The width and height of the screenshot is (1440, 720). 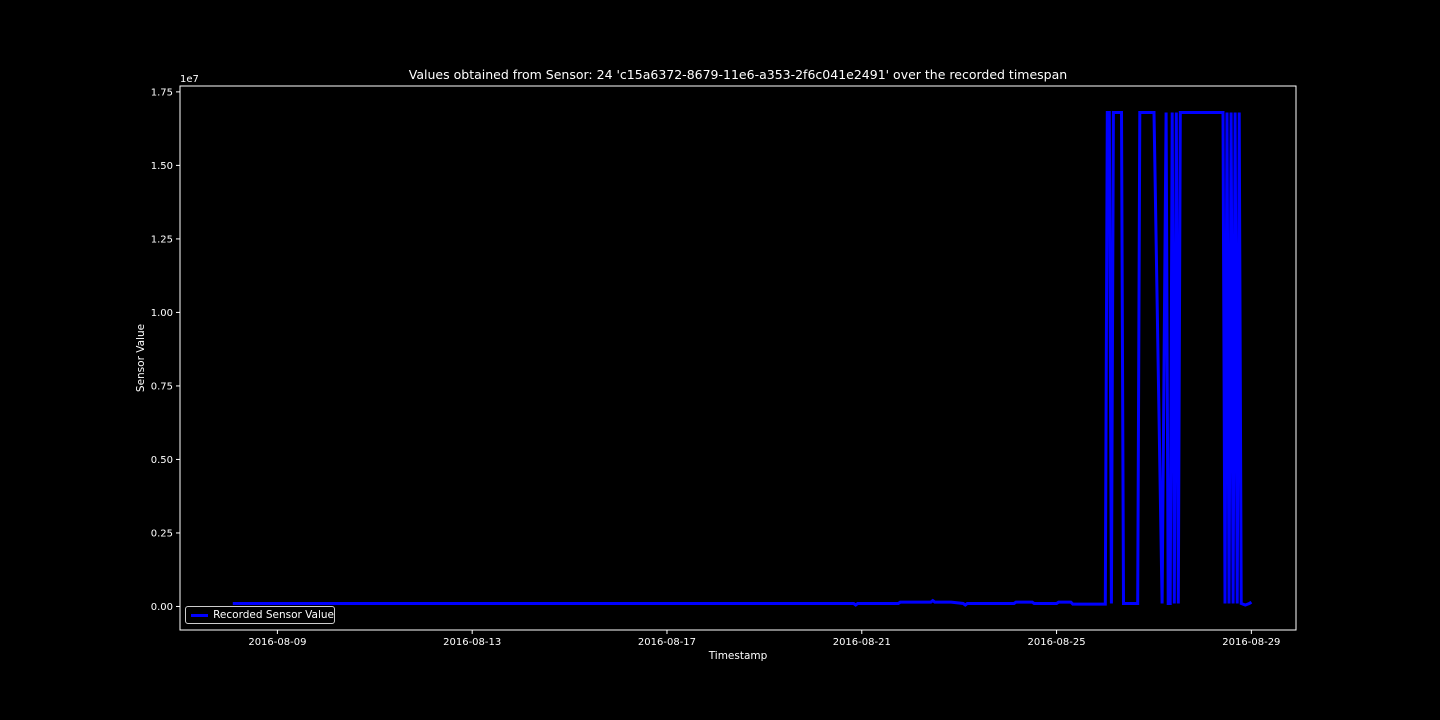 What do you see at coordinates (162, 92) in the screenshot?
I see `y-tick-label: 1.75` at bounding box center [162, 92].